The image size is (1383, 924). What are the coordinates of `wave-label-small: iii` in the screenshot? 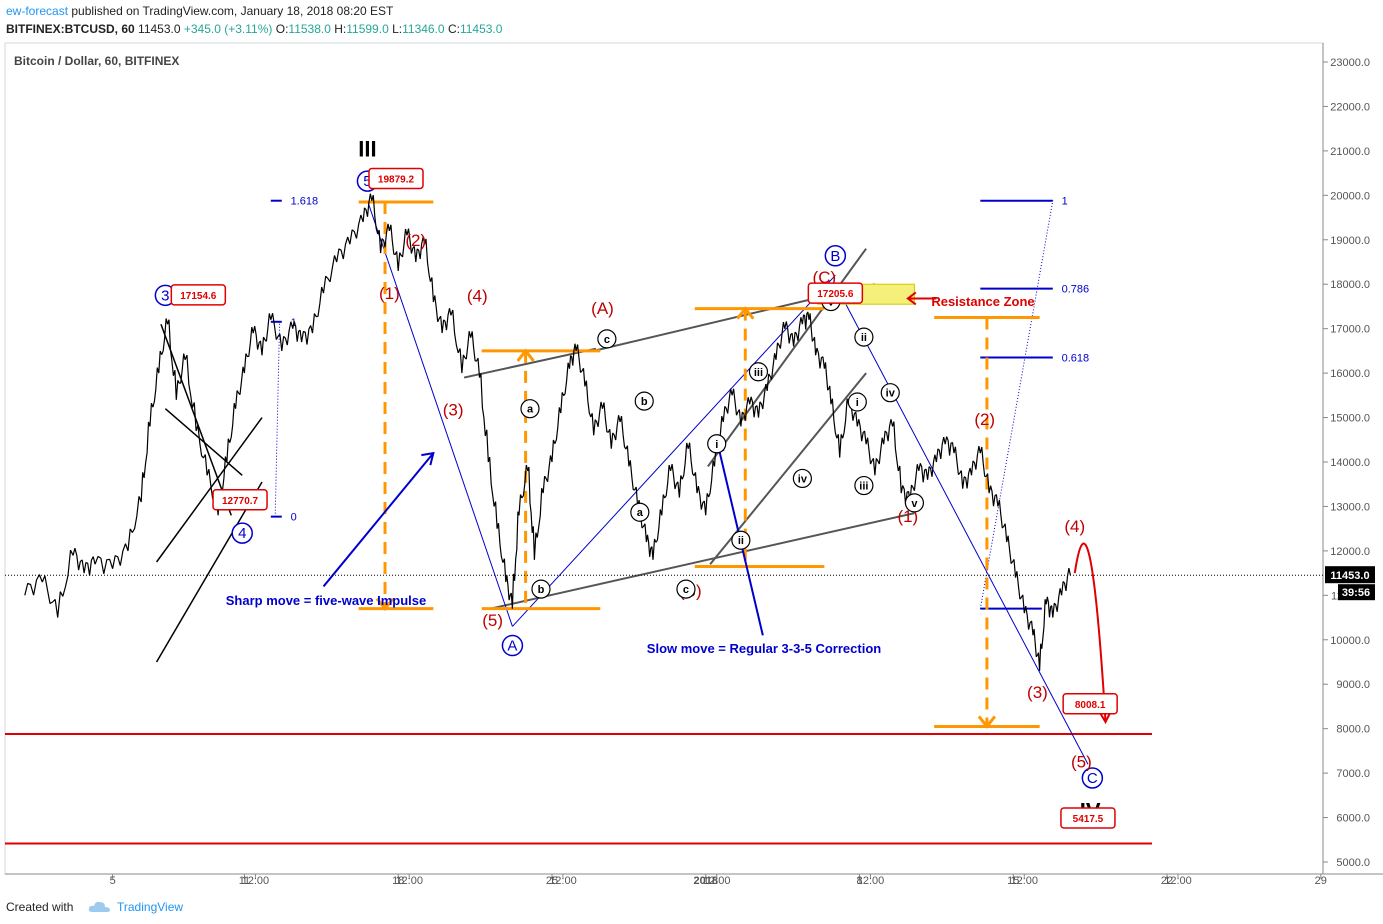 It's located at (758, 373).